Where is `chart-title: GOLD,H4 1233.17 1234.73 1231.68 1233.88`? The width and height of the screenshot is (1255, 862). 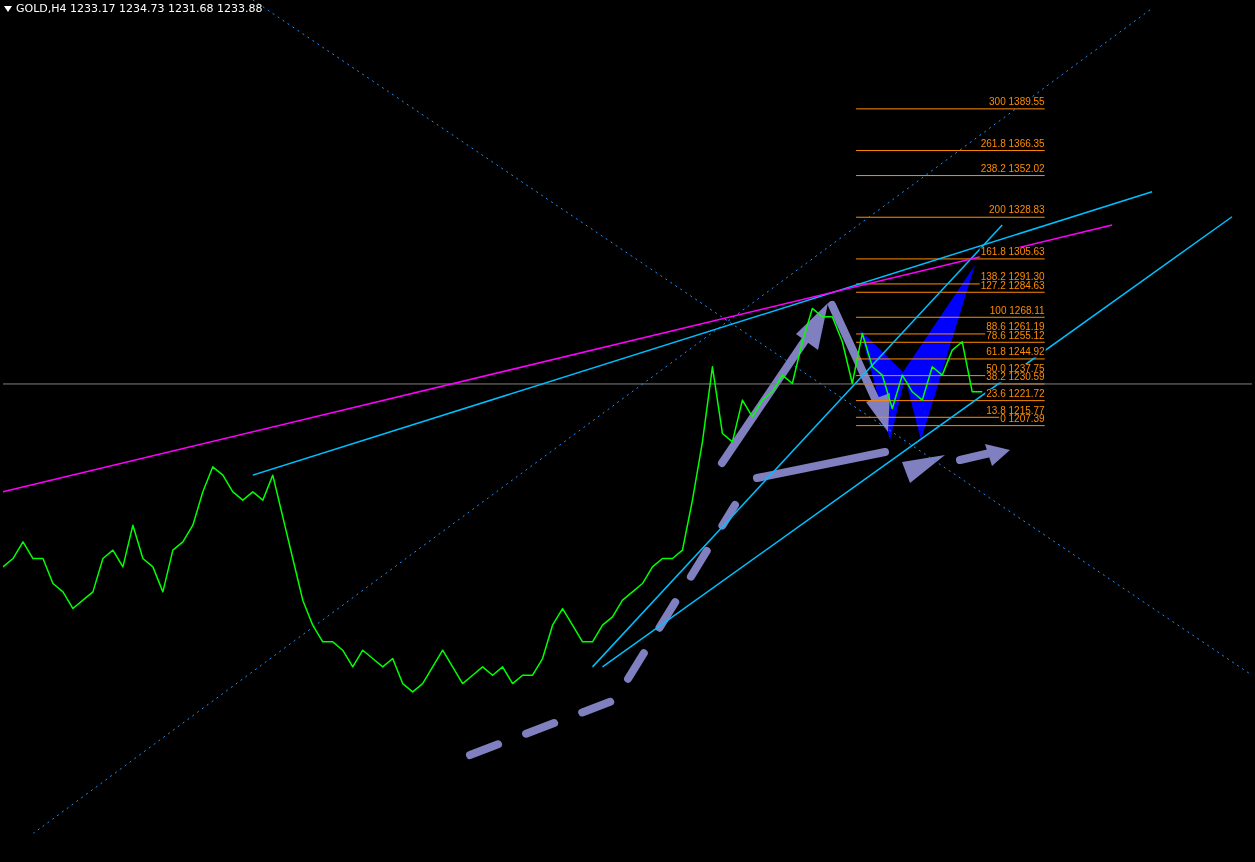
chart-title: GOLD,H4 1233.17 1234.73 1231.68 1233.88 is located at coordinates (139, 8).